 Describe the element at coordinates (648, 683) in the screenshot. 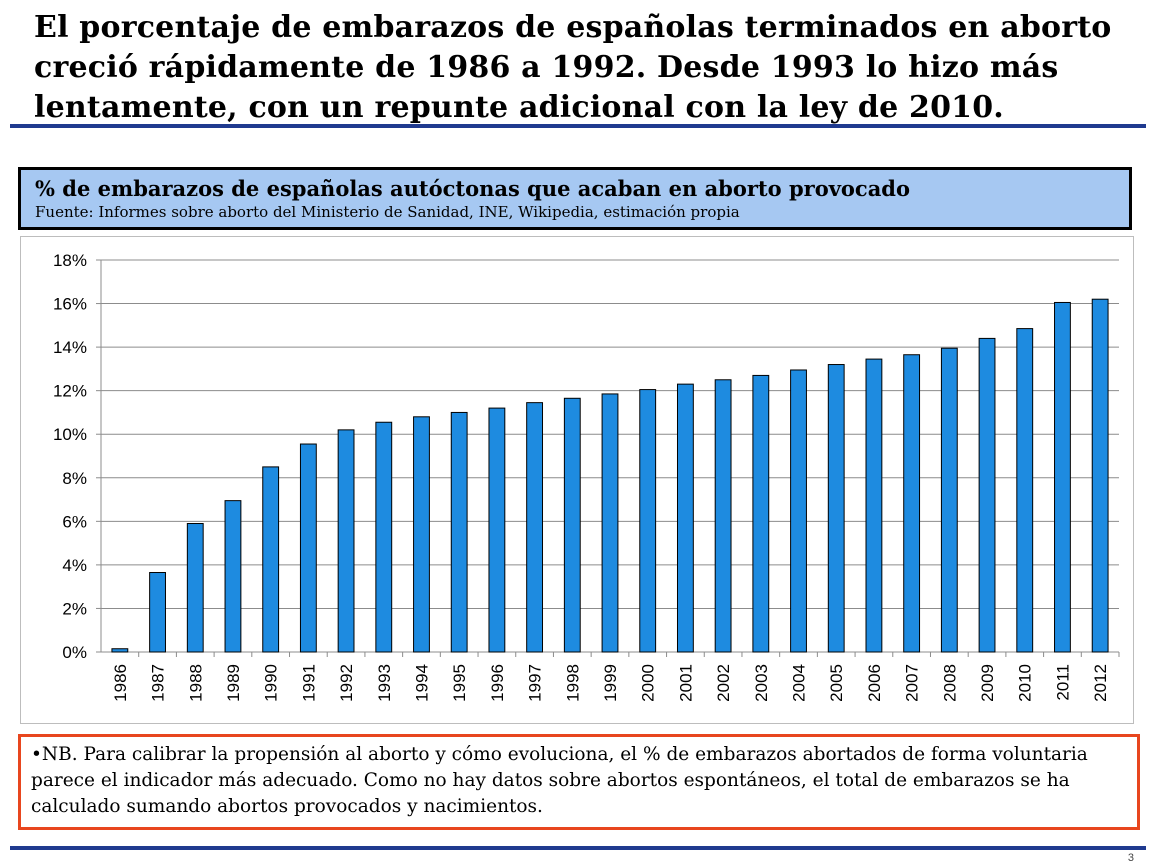

I see `x-tick-label: 2000` at that location.